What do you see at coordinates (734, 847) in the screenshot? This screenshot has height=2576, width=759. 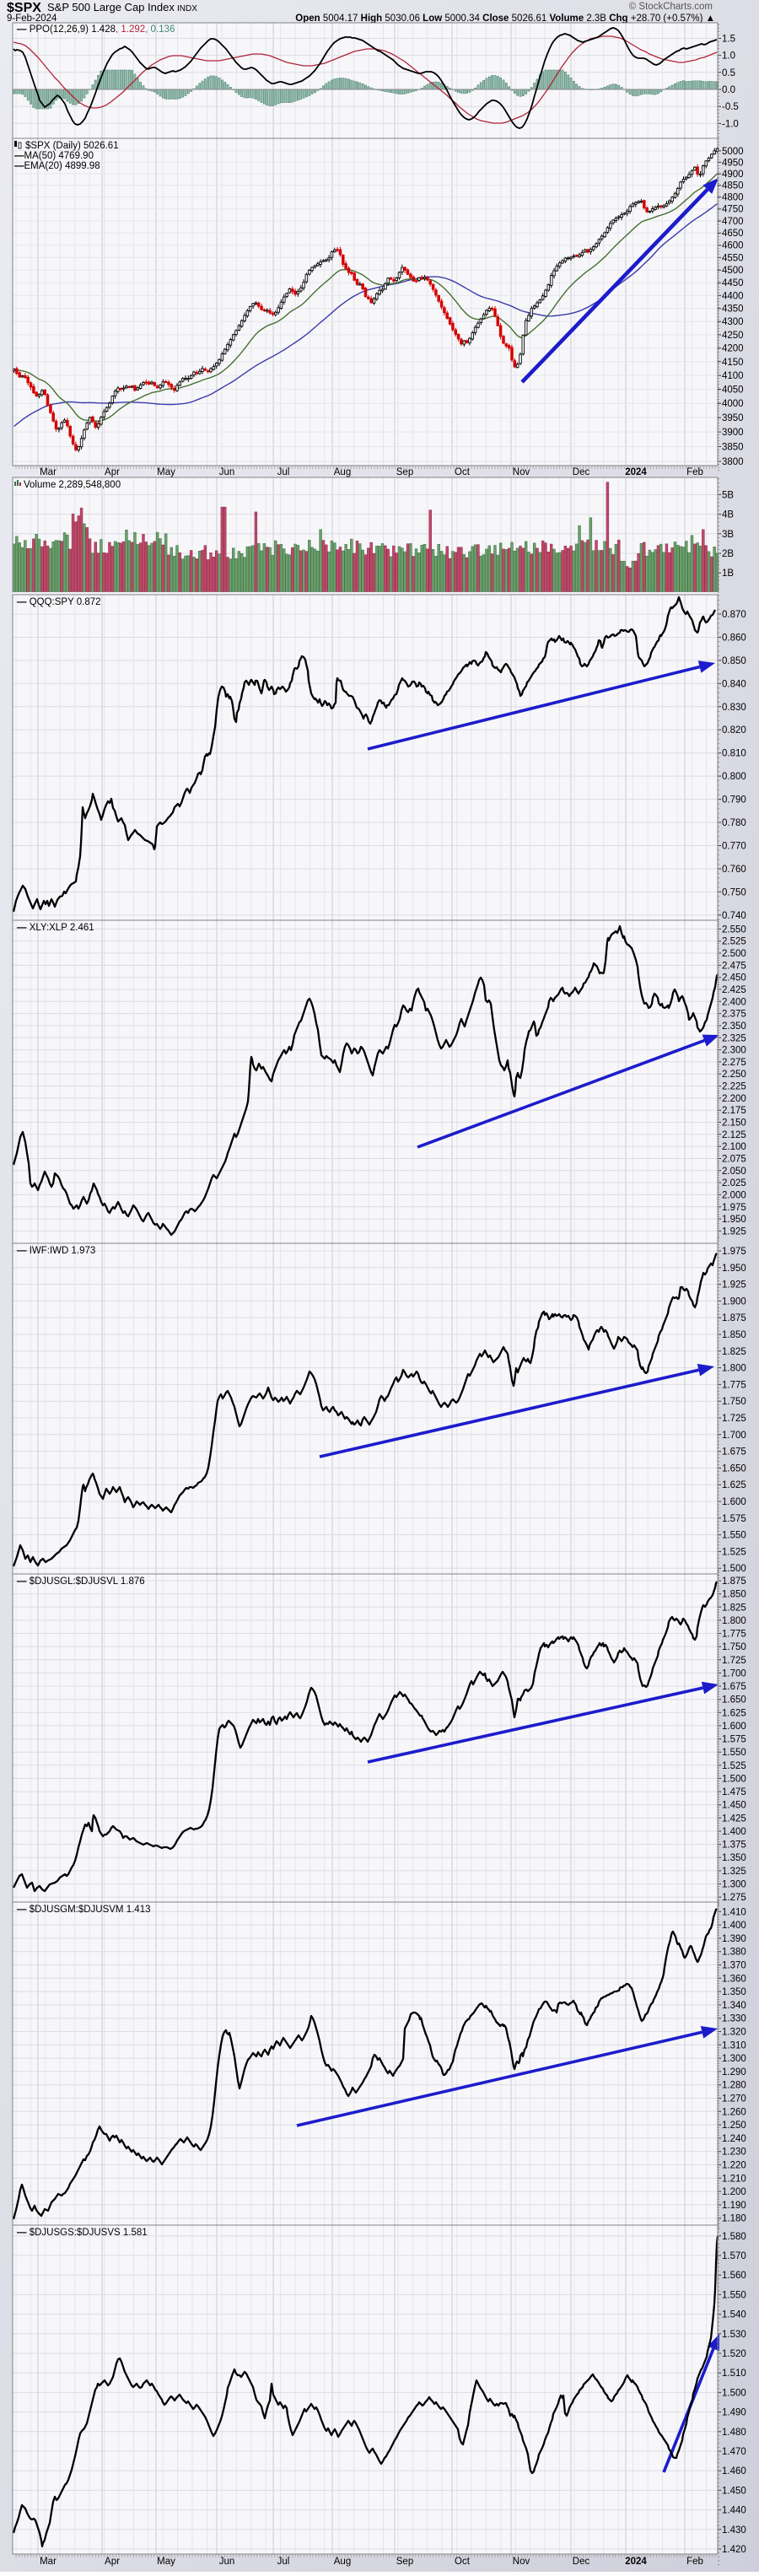 I see `svg-text: 0.770` at bounding box center [734, 847].